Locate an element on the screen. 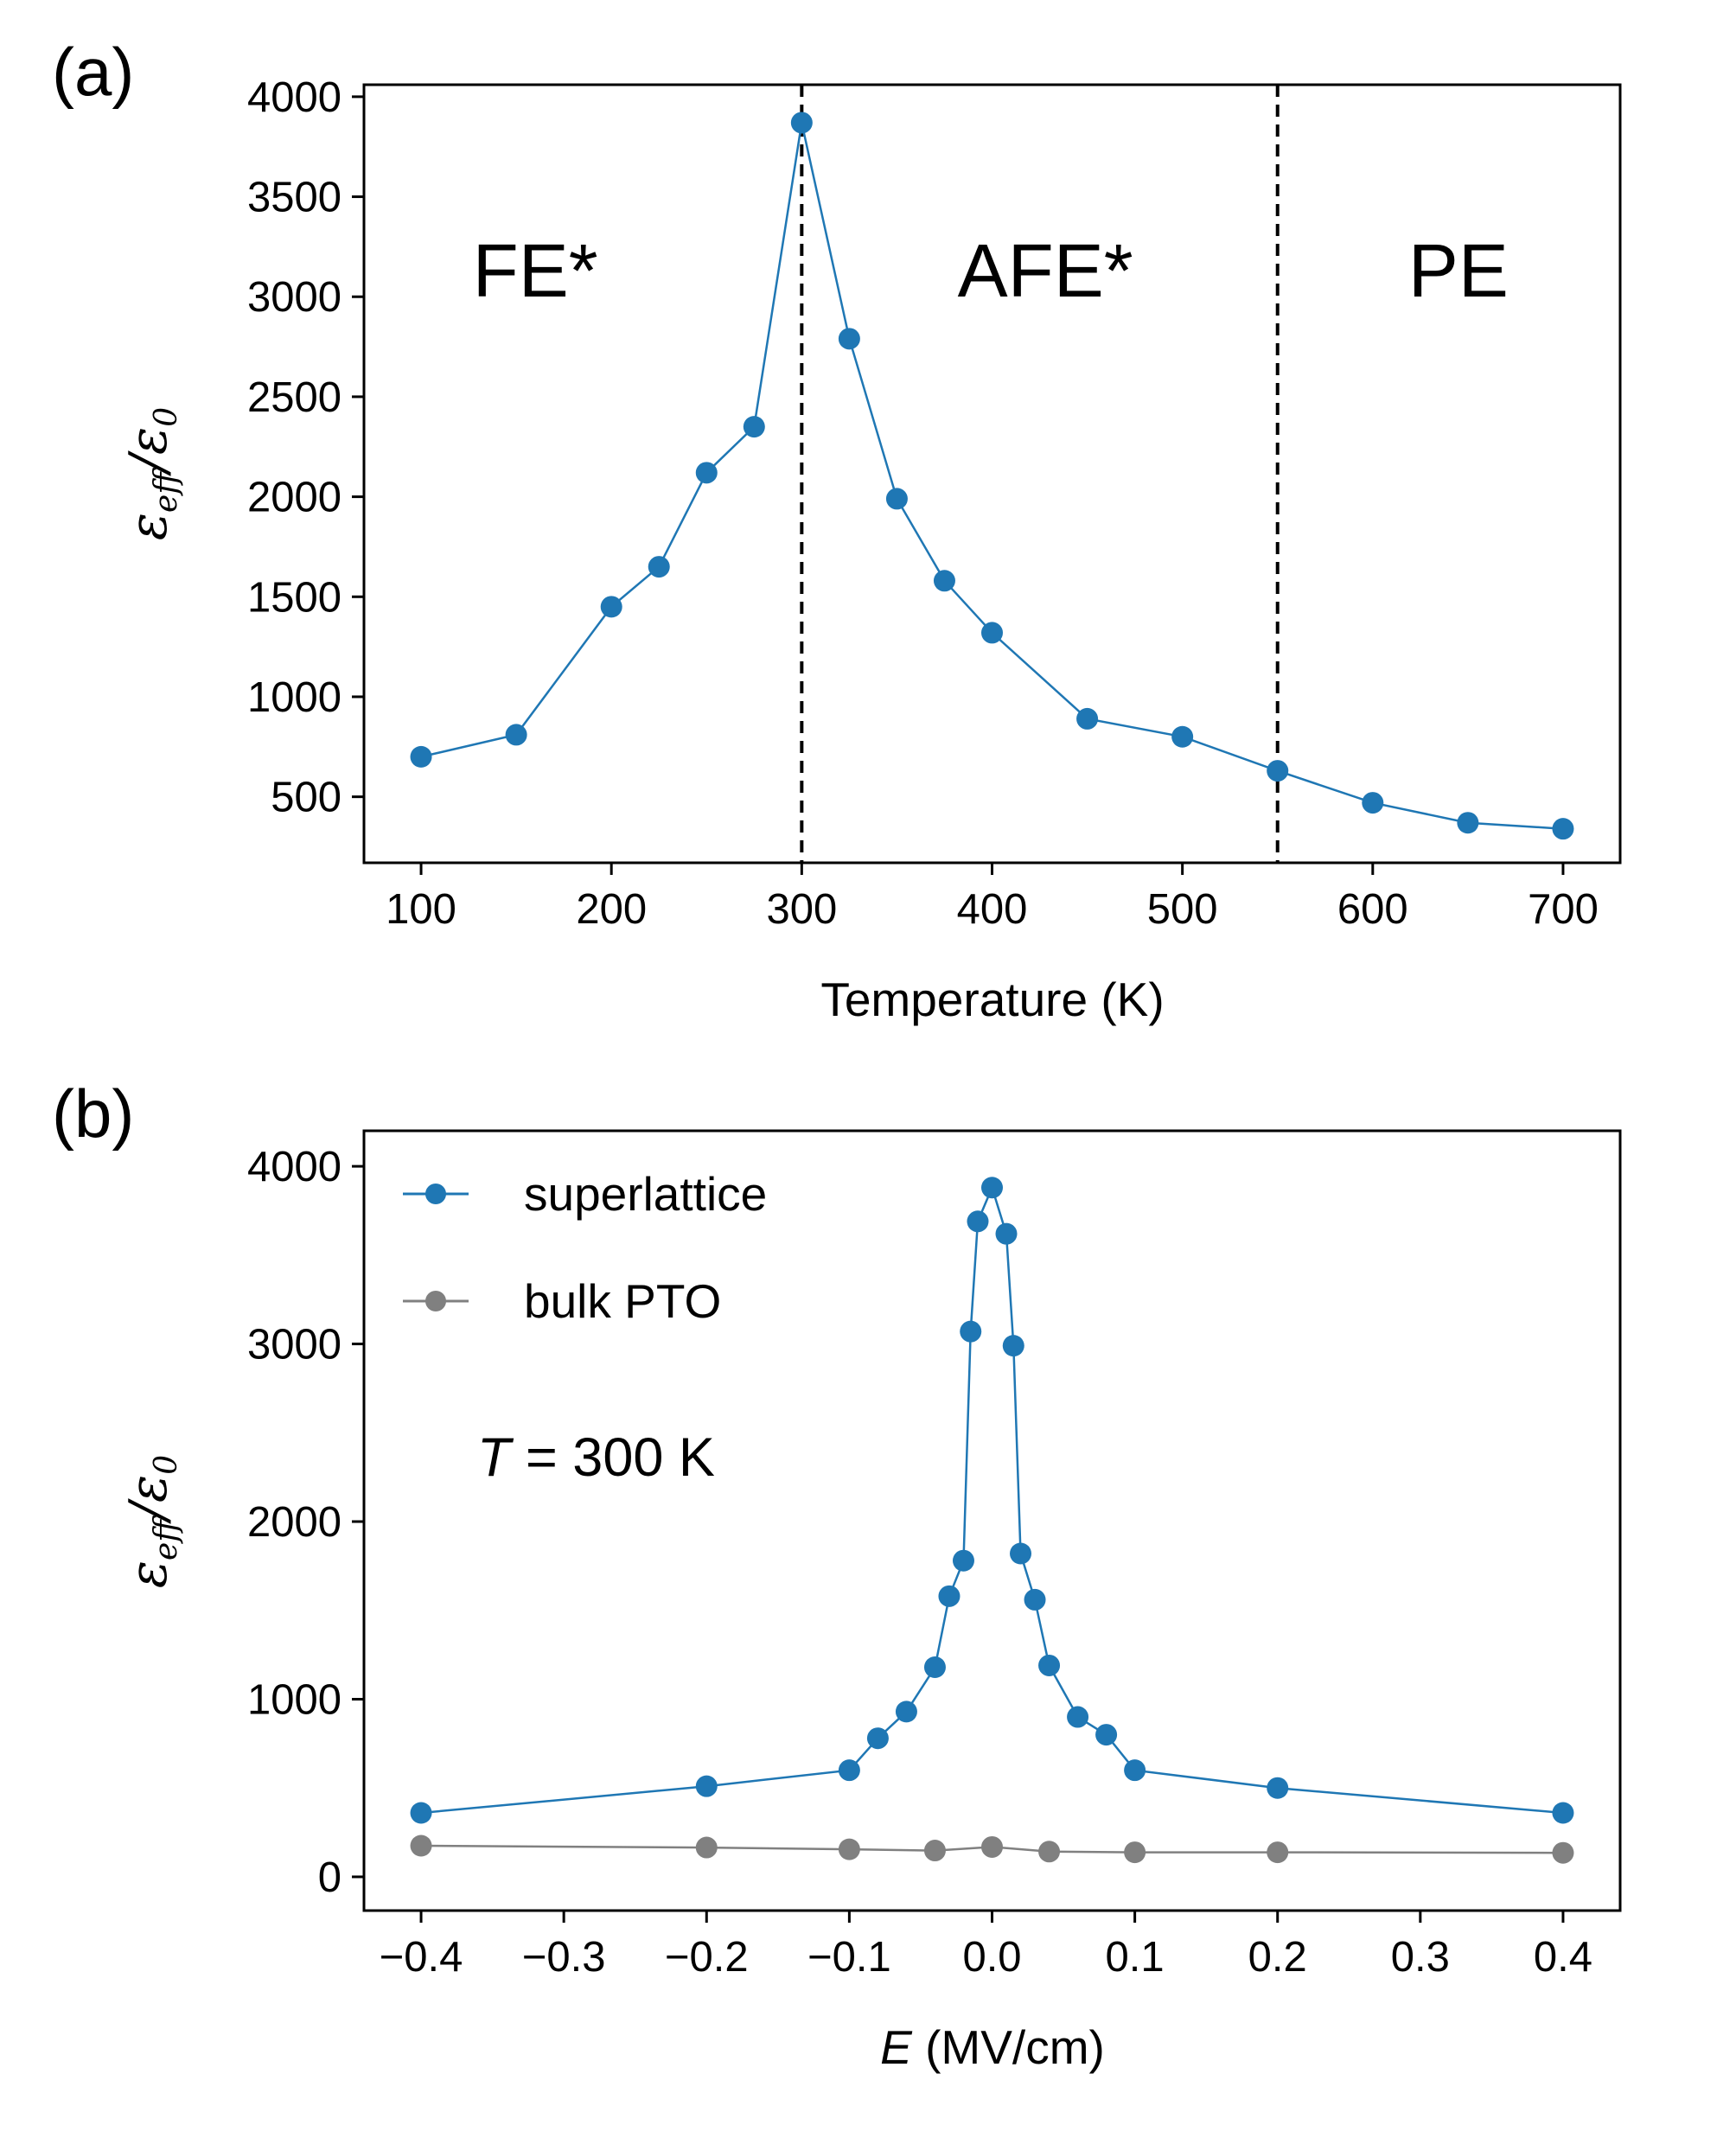 The image size is (1736, 2144). xlabel-b-italic: E is located at coordinates (896, 2047).